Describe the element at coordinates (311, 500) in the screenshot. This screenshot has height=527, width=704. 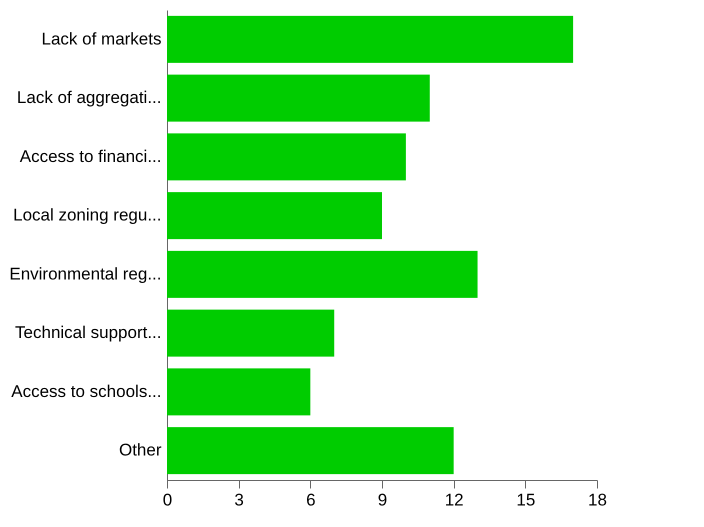
I see `x-tick-label: 6` at that location.